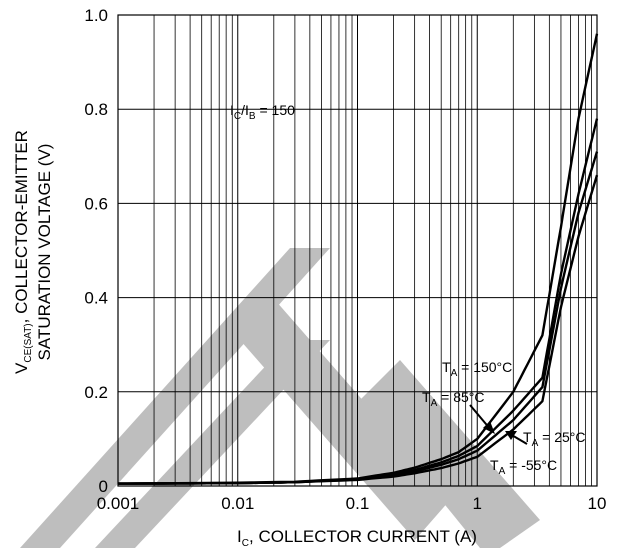 This screenshot has height=548, width=617. I want to click on condition-value: = 150, so click(276, 110).